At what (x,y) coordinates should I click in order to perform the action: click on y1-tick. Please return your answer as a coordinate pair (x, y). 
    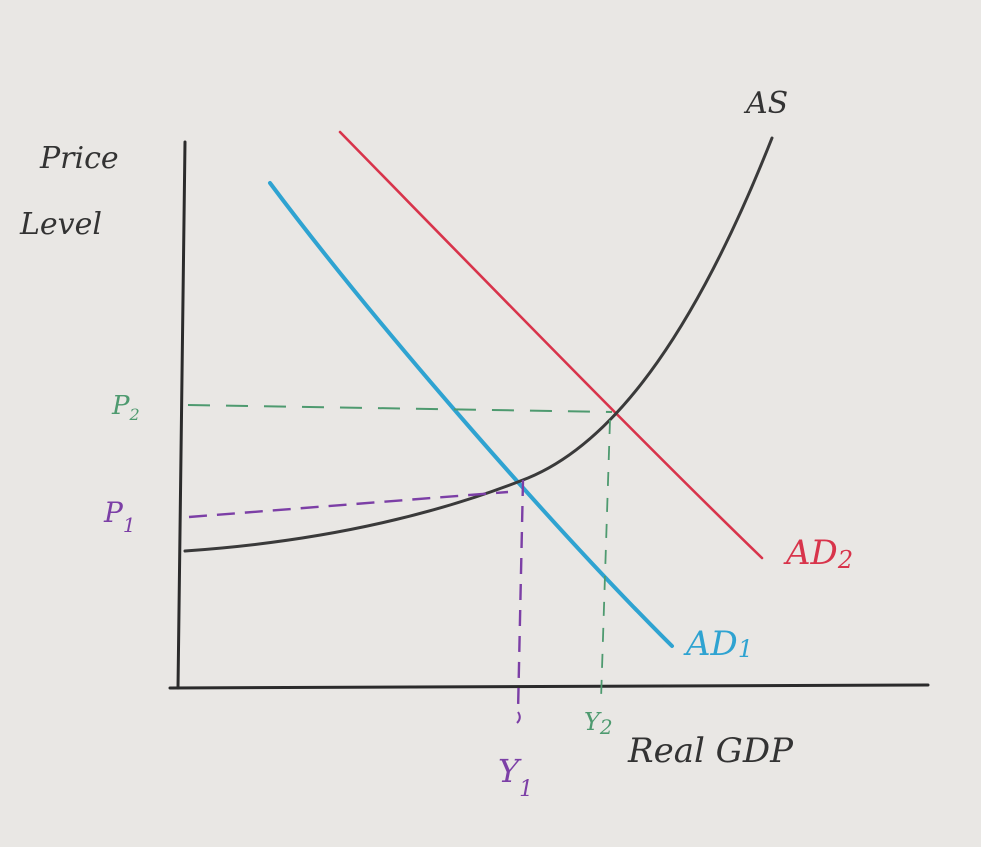
    Looking at the image, I should click on (518, 717).